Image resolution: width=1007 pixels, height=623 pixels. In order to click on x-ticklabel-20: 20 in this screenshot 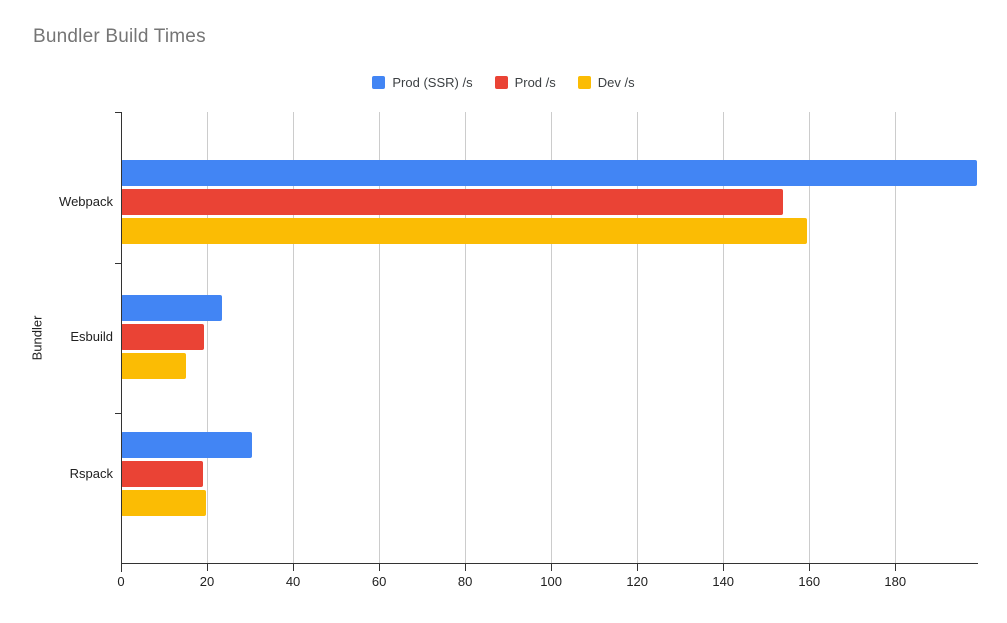, I will do `click(207, 581)`.